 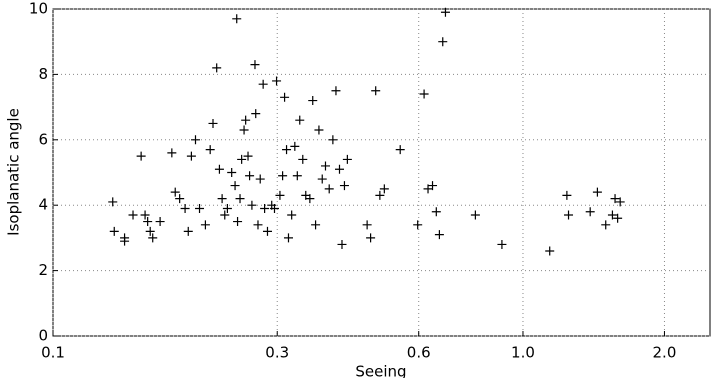 What do you see at coordinates (14, 172) in the screenshot?
I see `y-axis-label: Isoplanatic angle` at bounding box center [14, 172].